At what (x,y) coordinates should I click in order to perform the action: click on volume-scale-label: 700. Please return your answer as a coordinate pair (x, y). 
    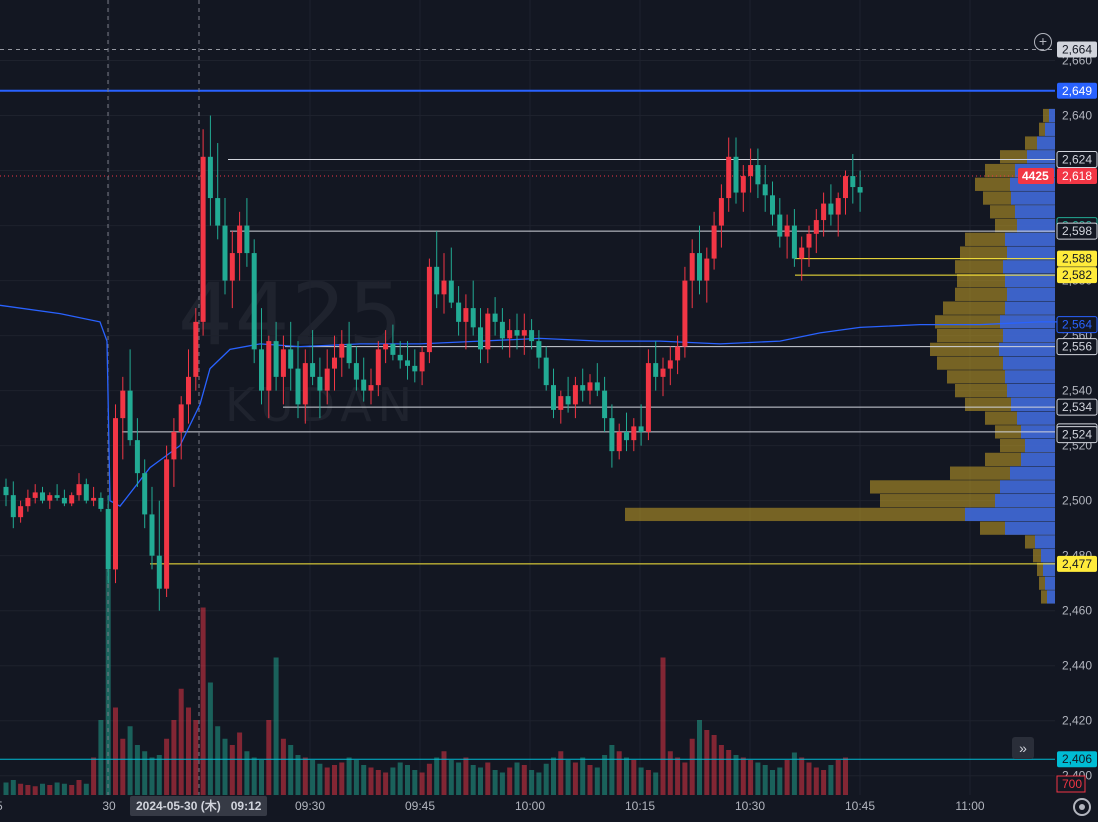
    Looking at the image, I should click on (1072, 784).